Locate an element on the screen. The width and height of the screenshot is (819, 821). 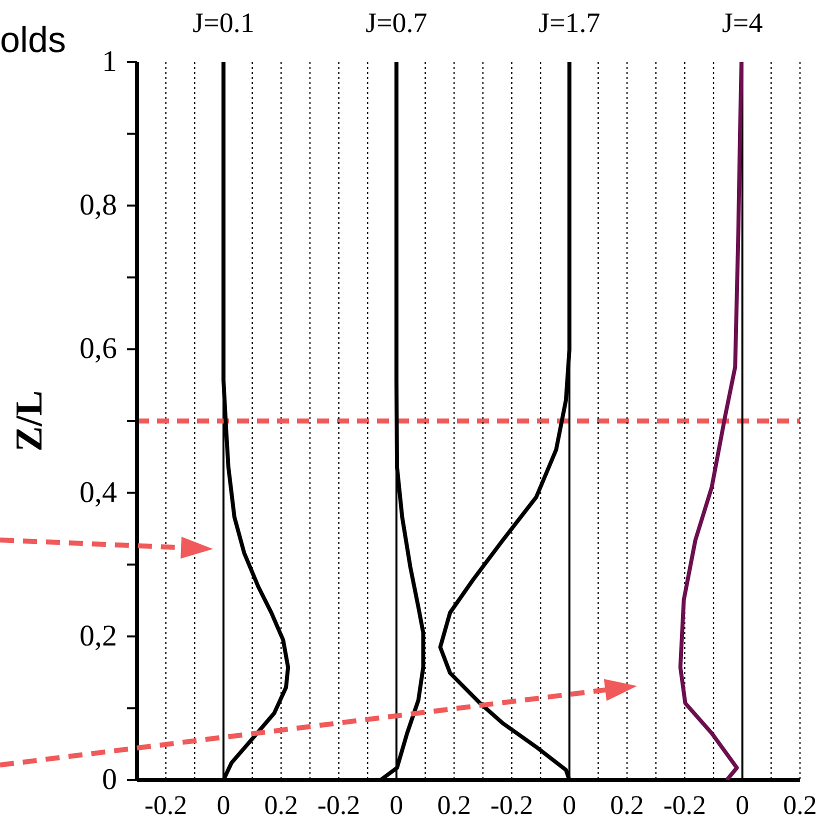
chart-title: J=1.7 is located at coordinates (570, 24).